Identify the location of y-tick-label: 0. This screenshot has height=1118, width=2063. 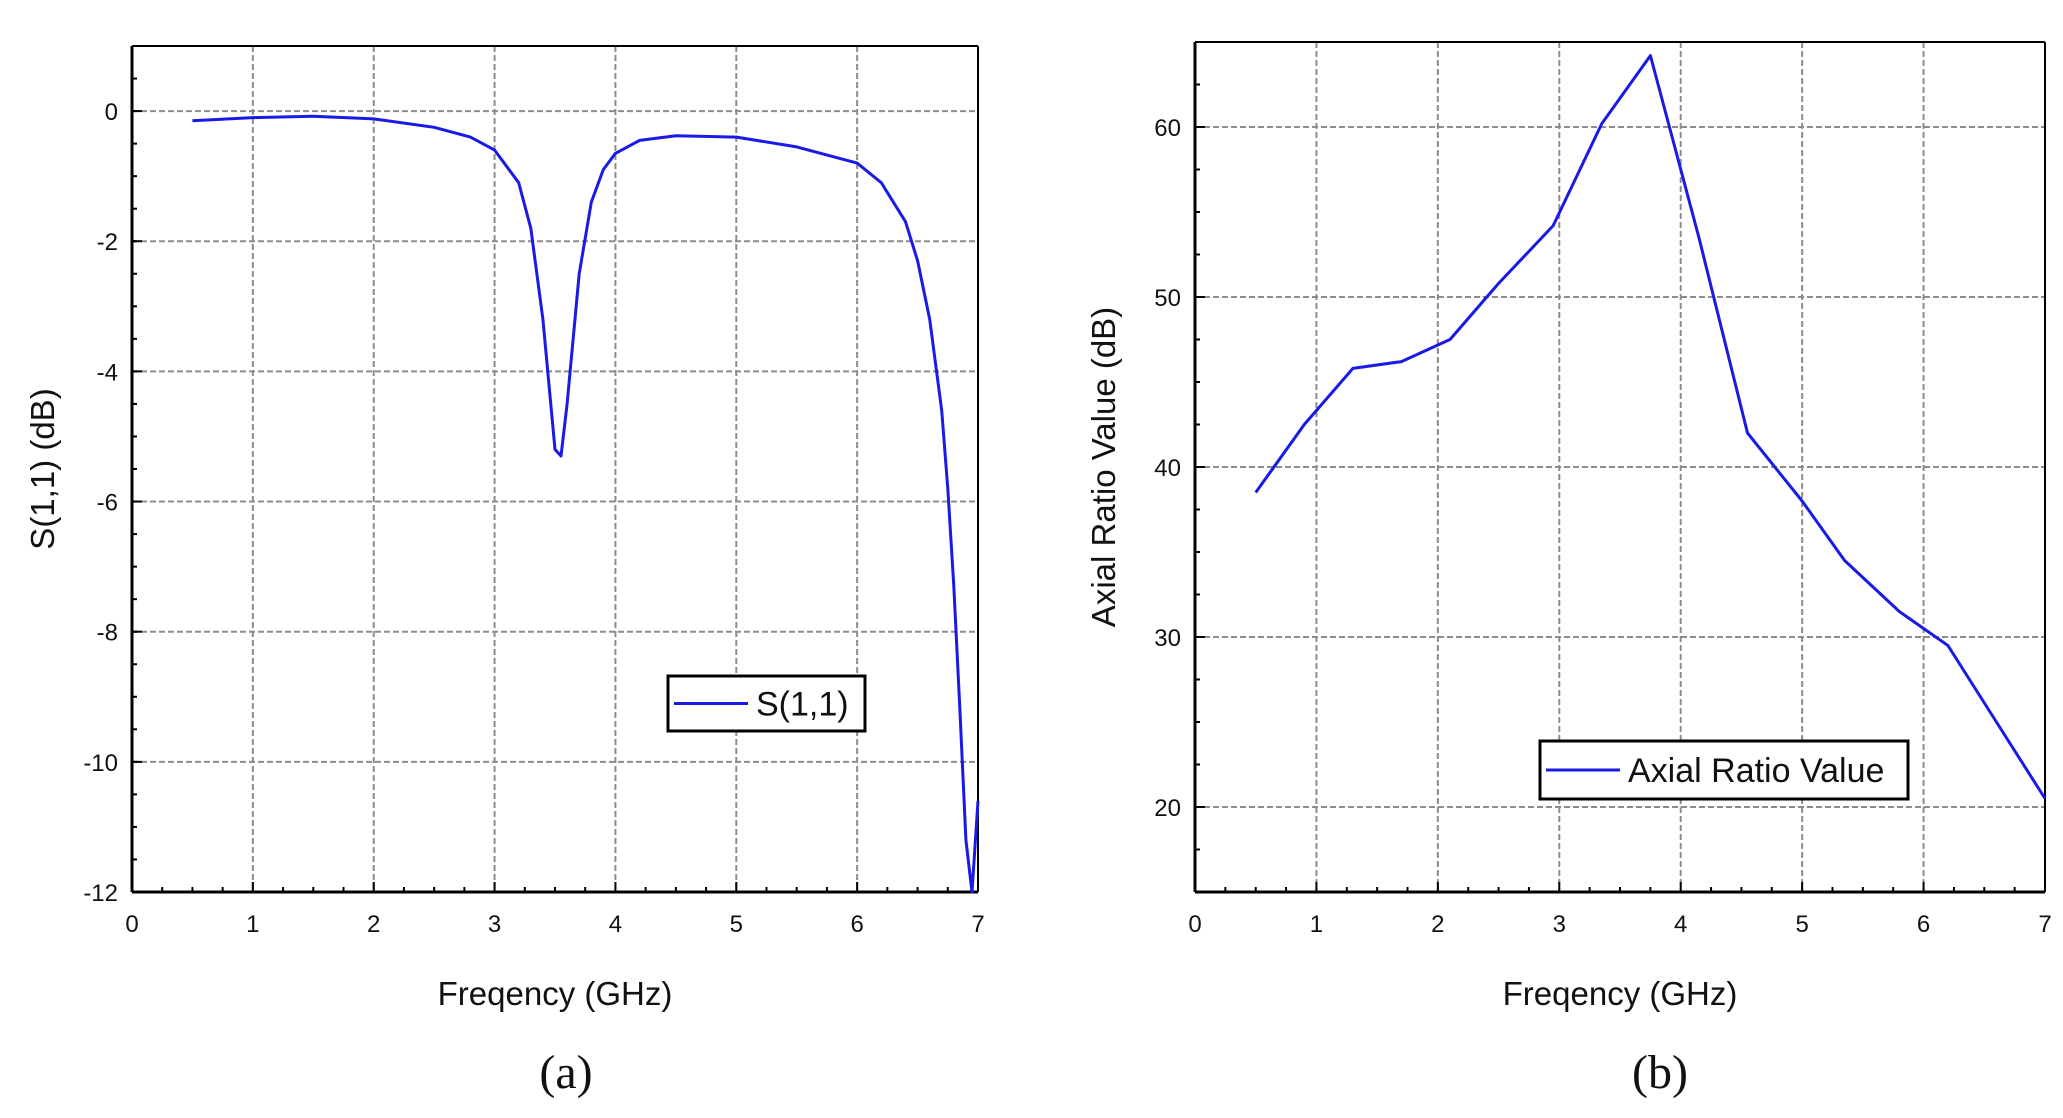
(111, 112).